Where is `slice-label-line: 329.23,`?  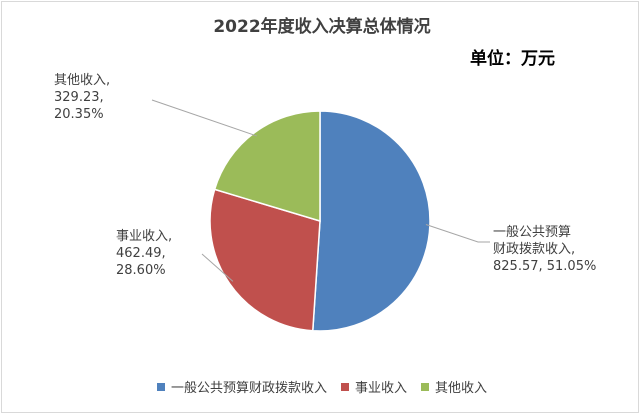 slice-label-line: 329.23, is located at coordinates (79, 97).